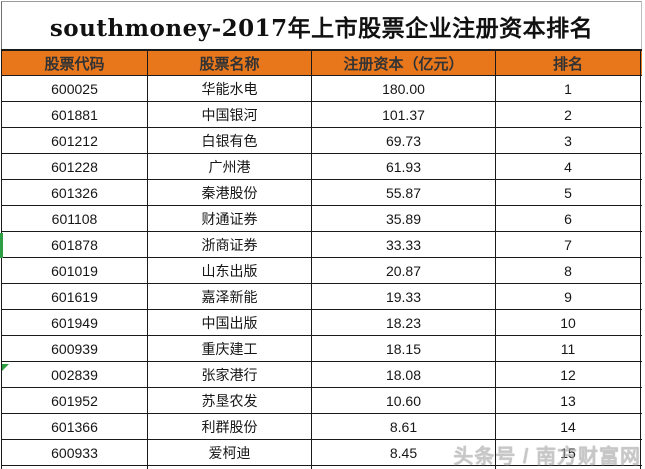 The image size is (645, 469). I want to click on title-bar: southmoney-2017年上市股票企业注册资本排名, so click(321, 25).